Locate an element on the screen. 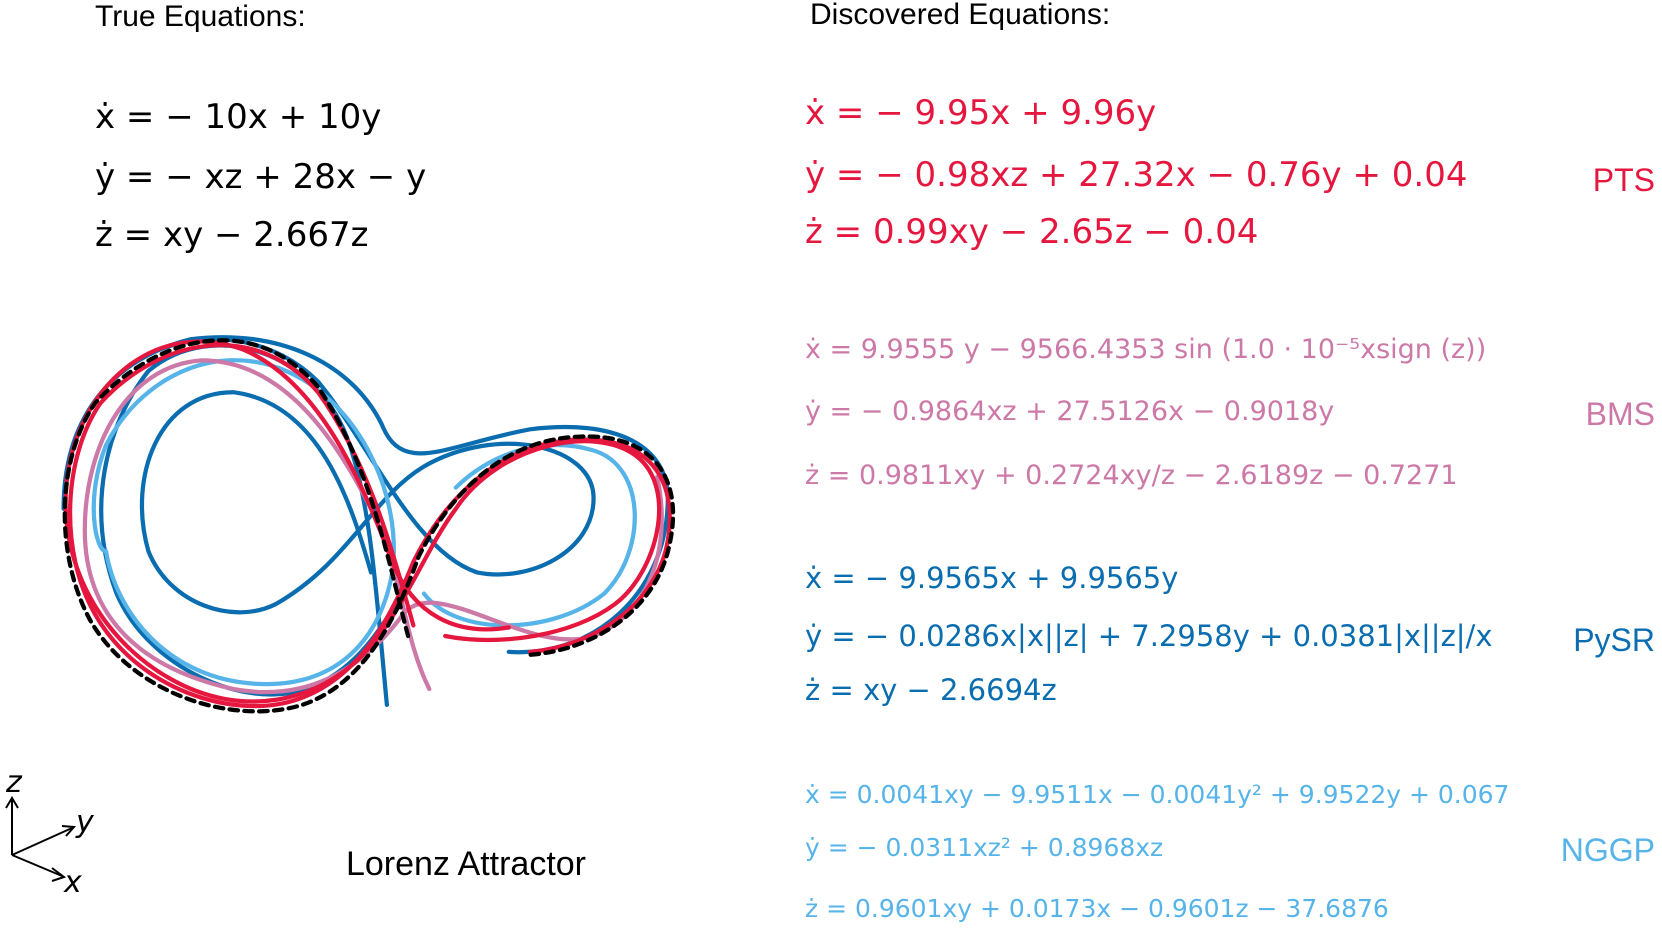 This screenshot has height=934, width=1662. discovered-equation: ẏ = − 0.98xz + 27.32x − 0.76y + 0.04 is located at coordinates (1136, 175).